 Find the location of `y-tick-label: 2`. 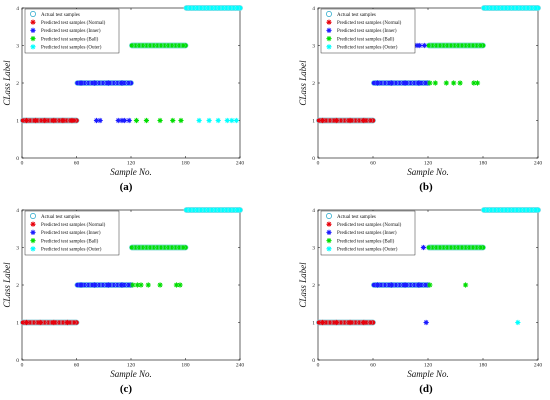

y-tick-label: 2 is located at coordinates (17, 286).